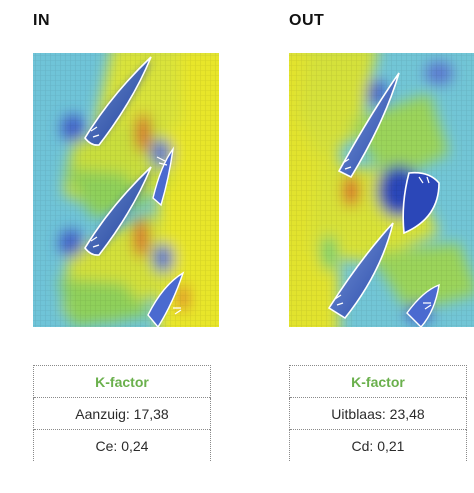 This screenshot has height=493, width=474. What do you see at coordinates (378, 445) in the screenshot?
I see `cd-value: Cd: 0,21` at bounding box center [378, 445].